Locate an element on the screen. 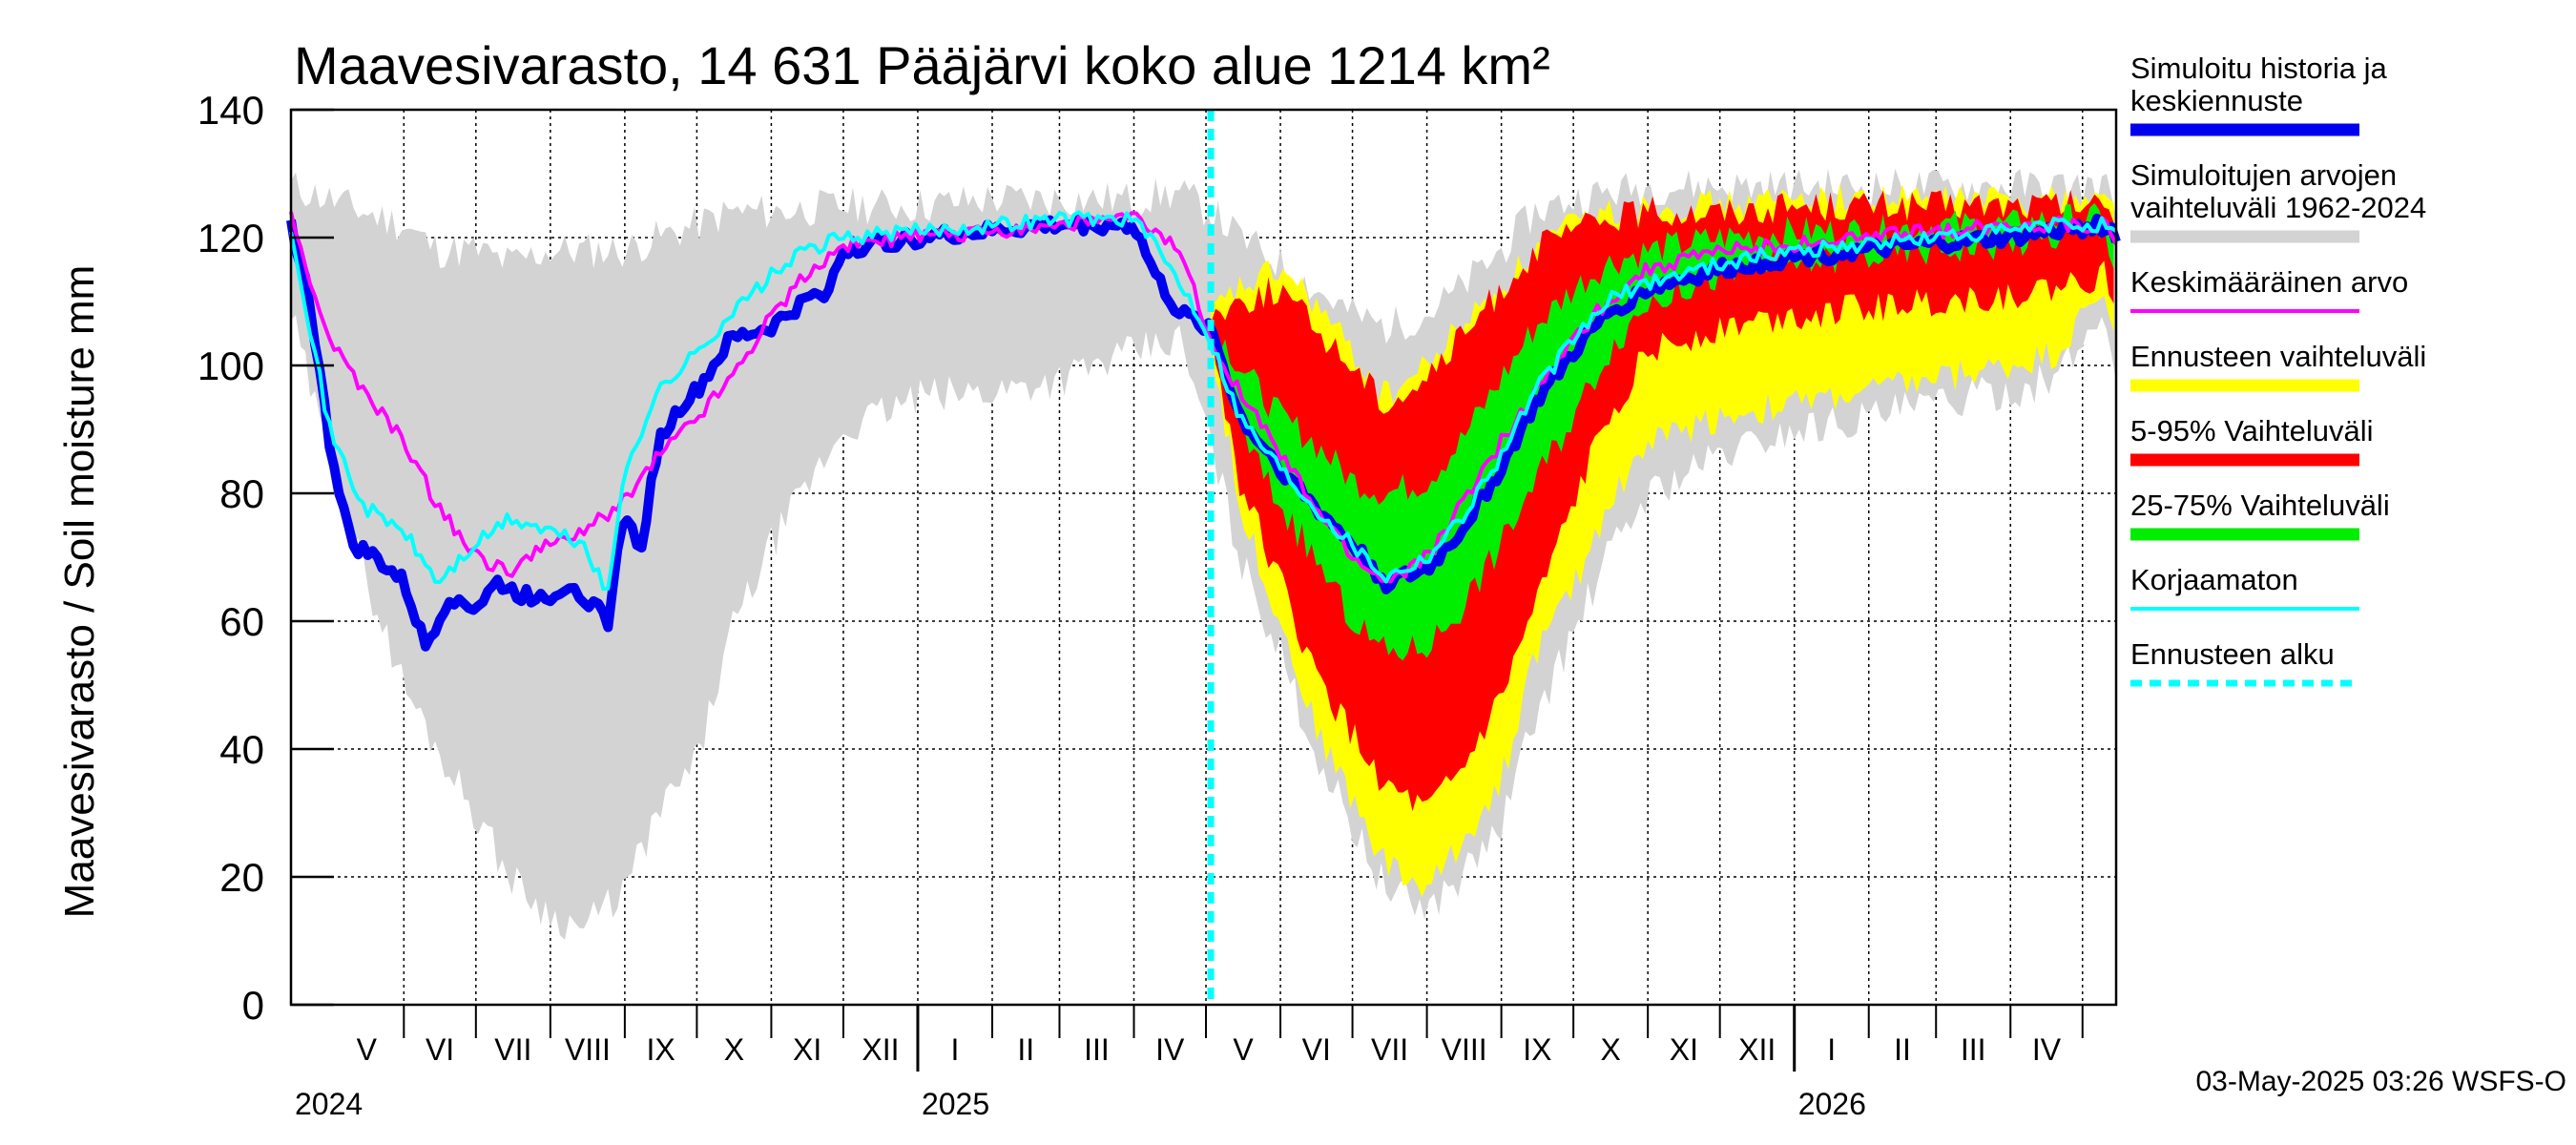 The width and height of the screenshot is (2576, 1145). legend-item: 5-95% Vaihteluväli is located at coordinates (2251, 441).